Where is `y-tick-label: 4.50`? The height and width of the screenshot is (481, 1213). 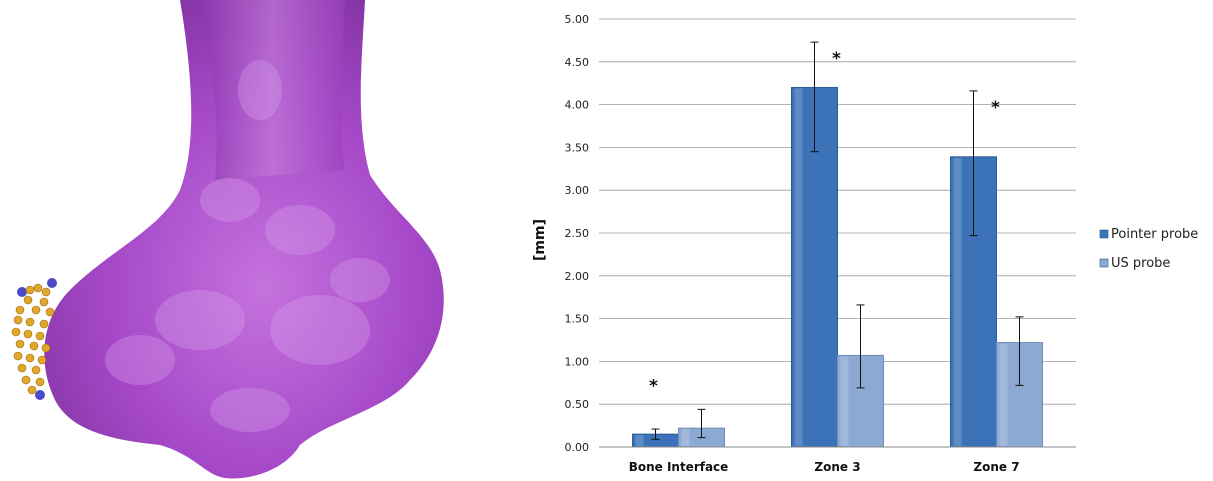 y-tick-label: 4.50 is located at coordinates (577, 62).